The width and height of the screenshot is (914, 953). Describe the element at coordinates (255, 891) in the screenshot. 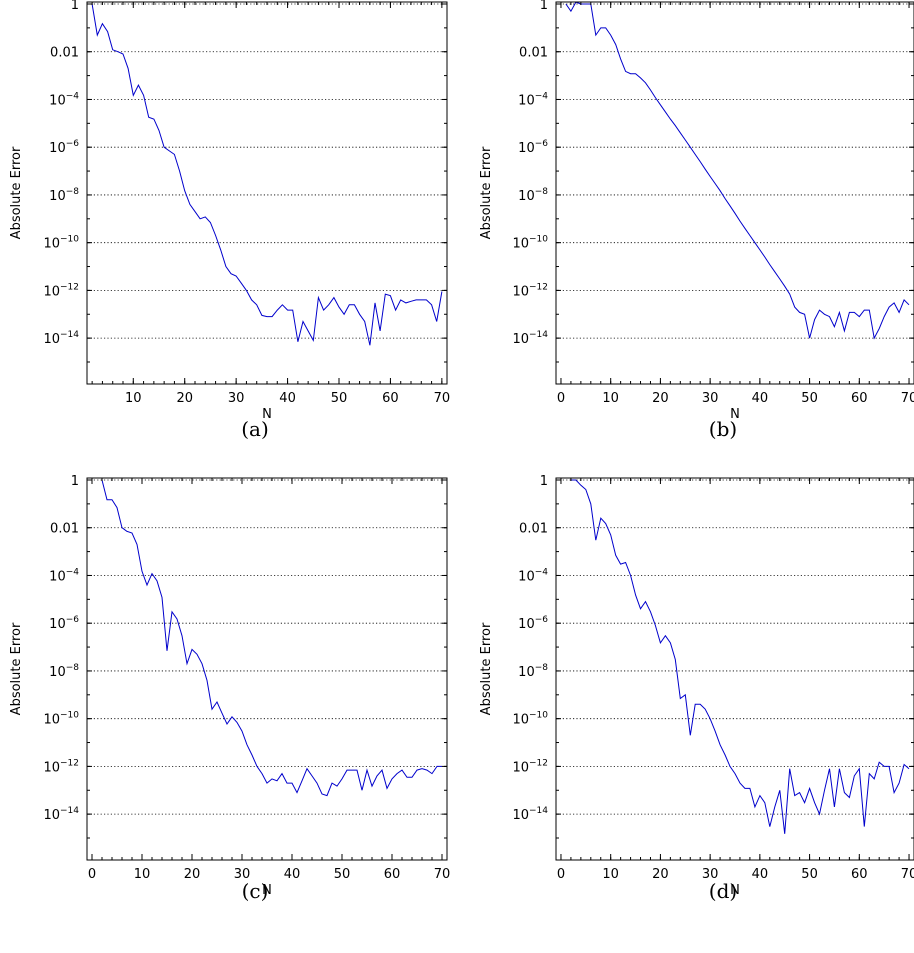

I see `panel-caption: (c)` at that location.